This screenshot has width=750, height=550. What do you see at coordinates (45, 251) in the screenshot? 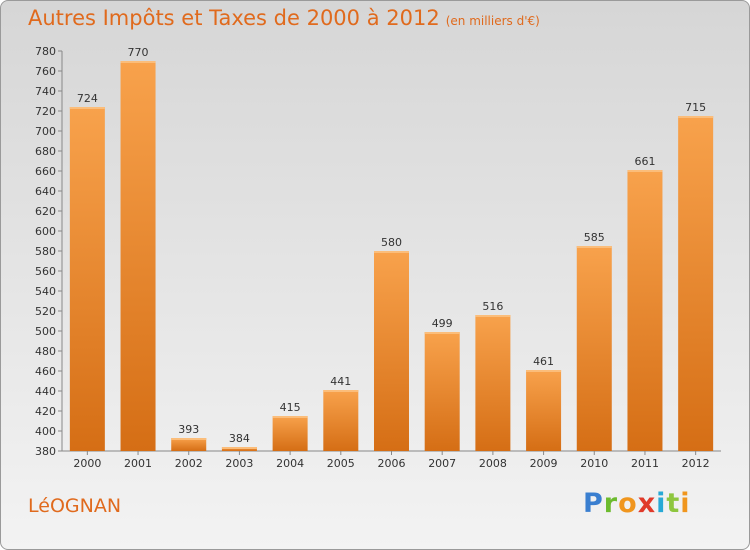
I see `y-tick-label: 580` at bounding box center [45, 251].